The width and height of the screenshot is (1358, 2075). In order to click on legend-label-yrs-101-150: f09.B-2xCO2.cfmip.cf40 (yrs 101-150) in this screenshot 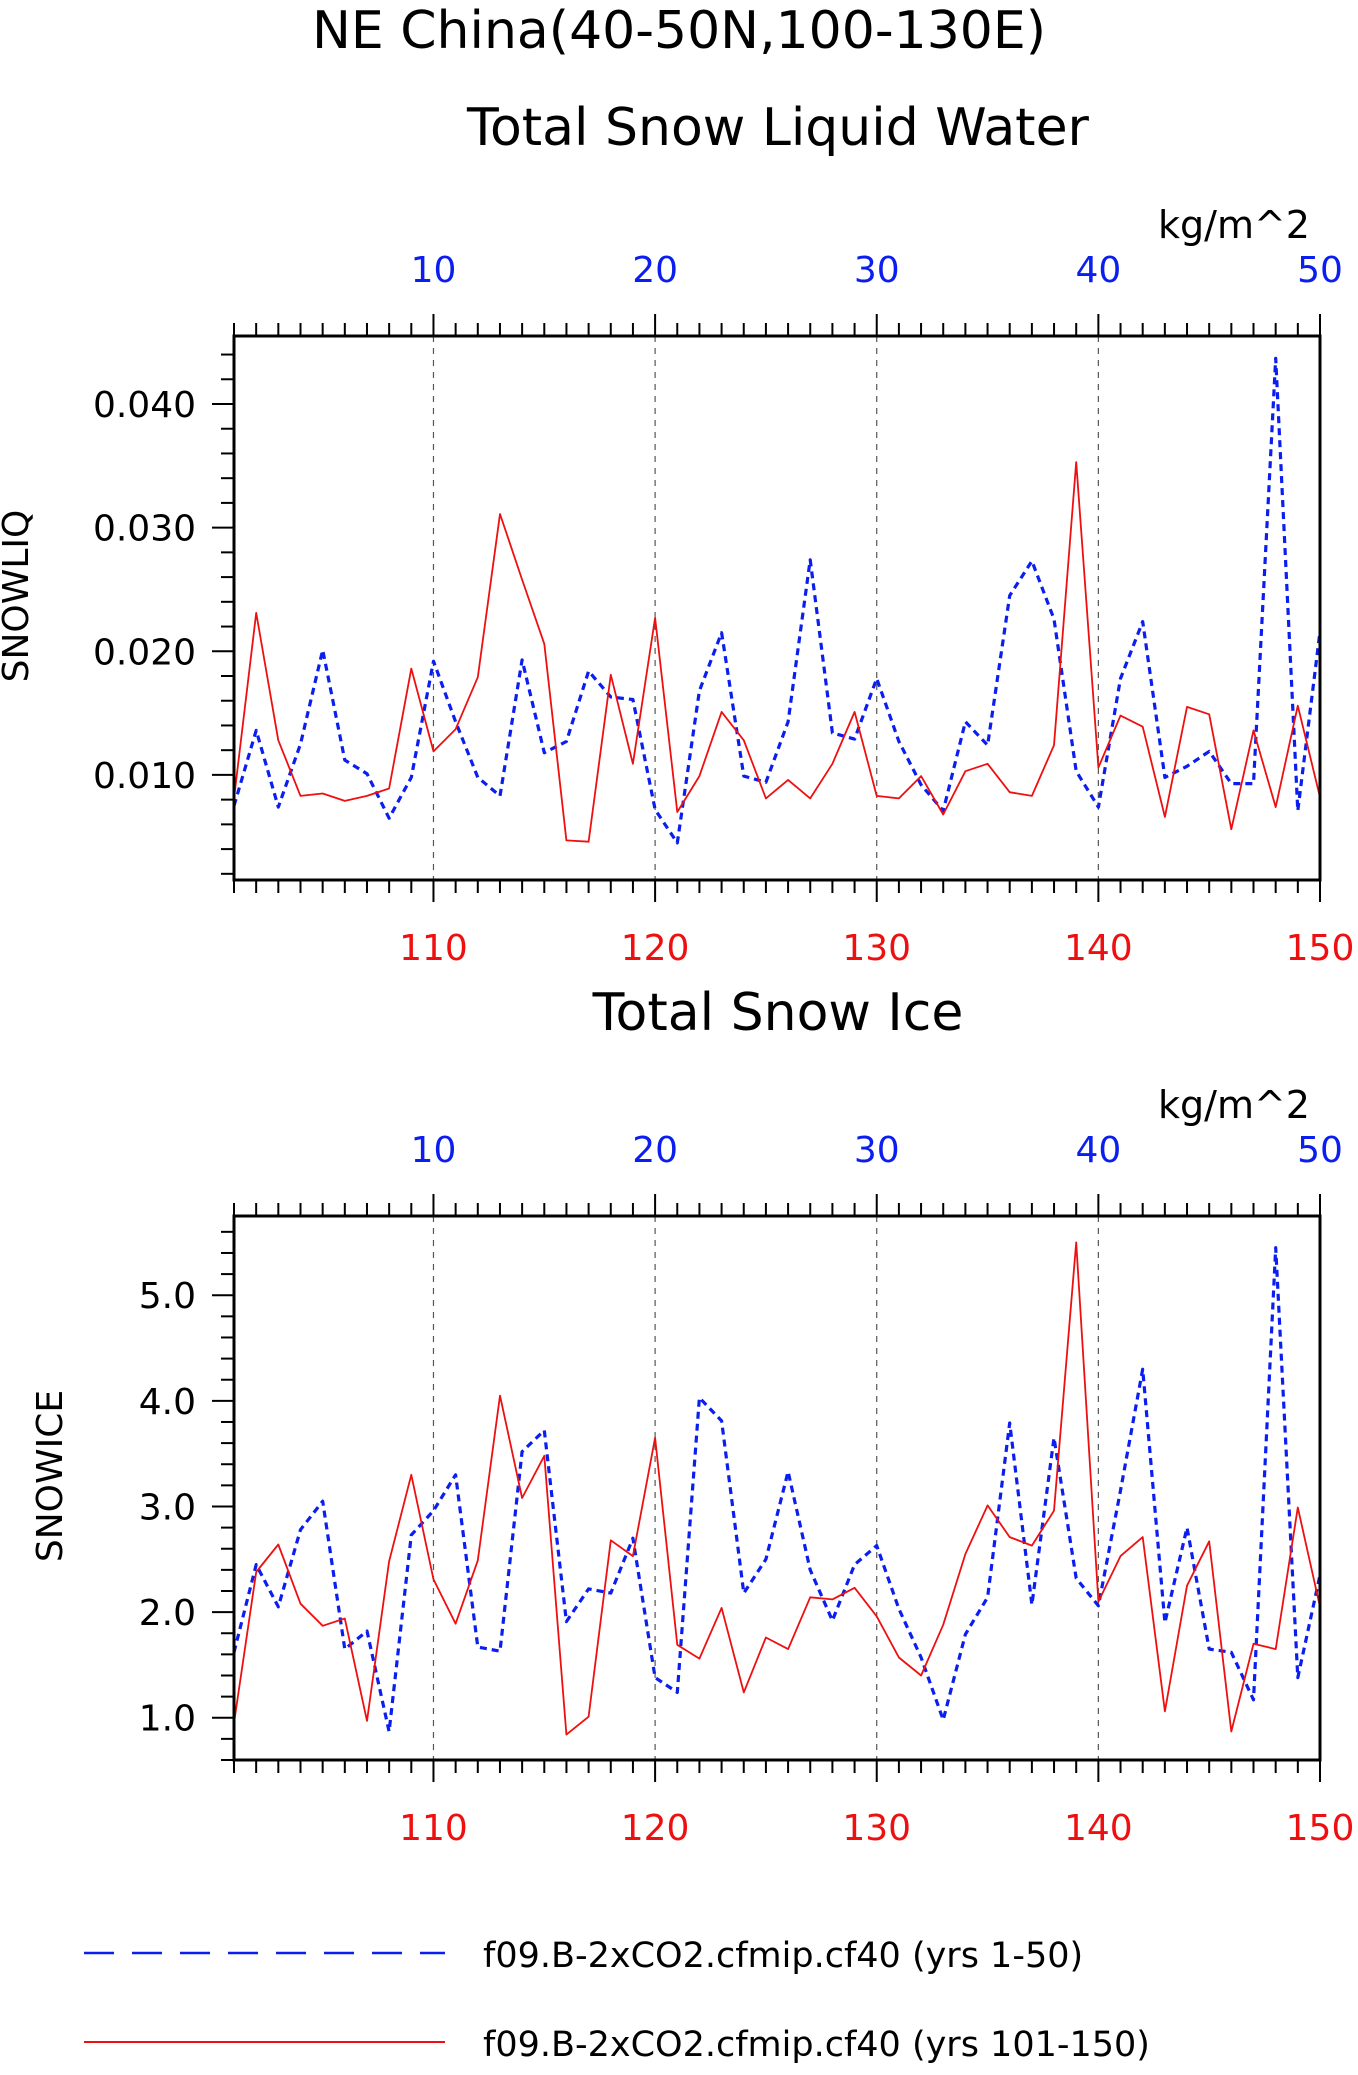, I will do `click(816, 2045)`.